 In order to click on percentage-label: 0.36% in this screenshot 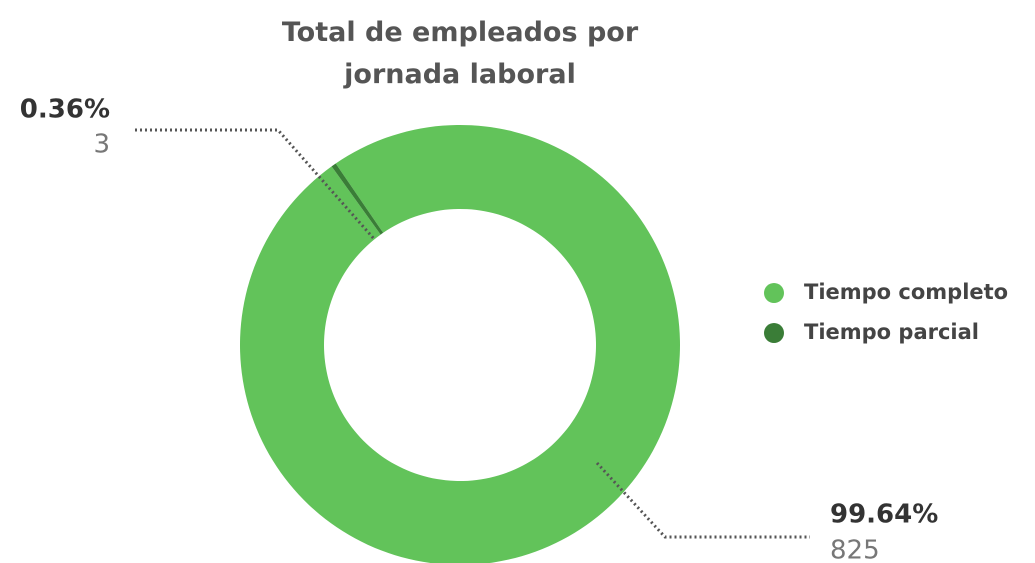, I will do `click(65, 110)`.